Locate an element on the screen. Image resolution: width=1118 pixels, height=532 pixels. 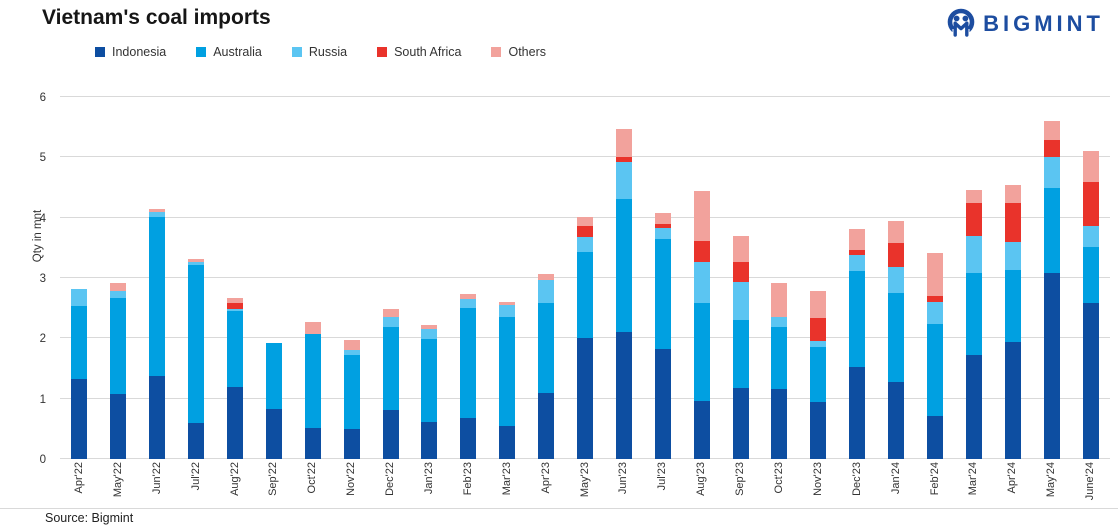
x-label-slot: May'22 is located at coordinates (118, 485).